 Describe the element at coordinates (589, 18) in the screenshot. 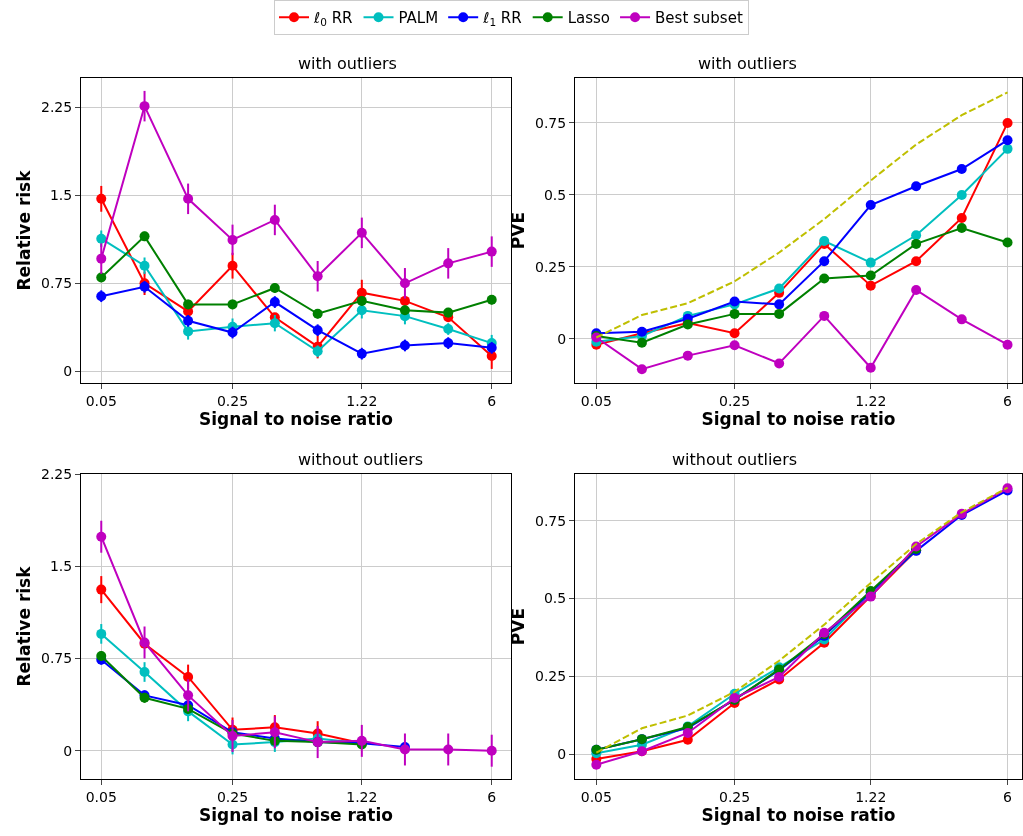

I see `legend-label: Lasso` at that location.